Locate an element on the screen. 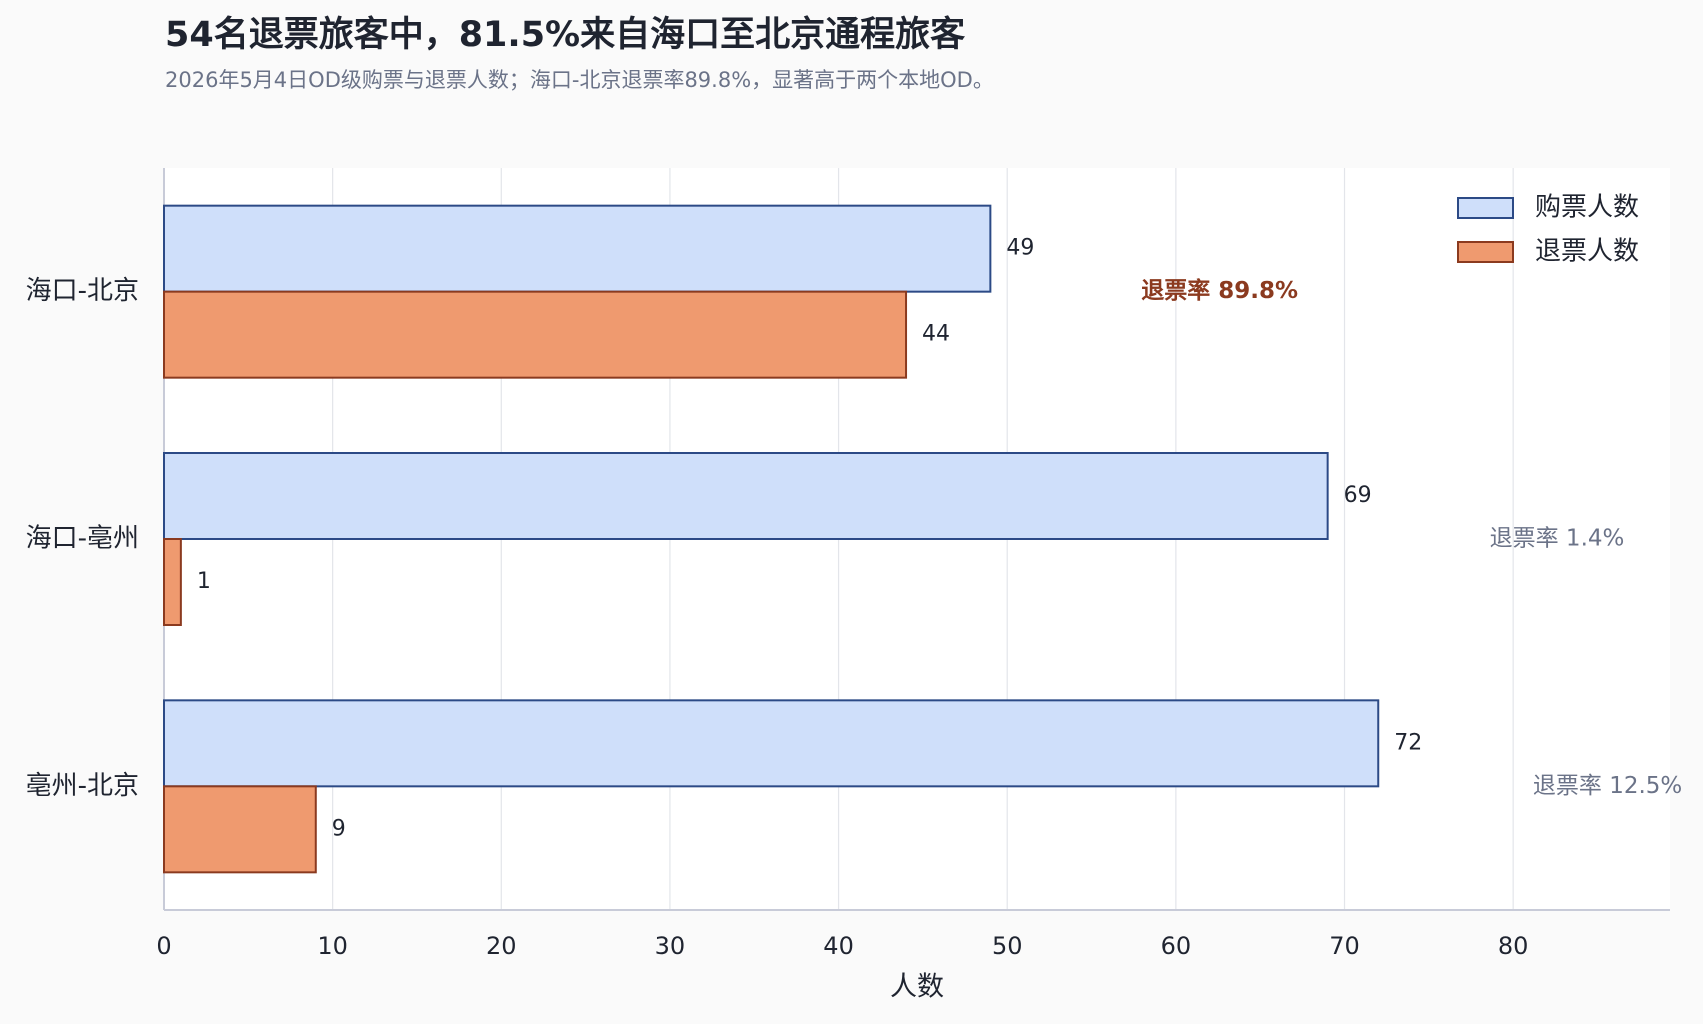 Image resolution: width=1703 pixels, height=1024 pixels. x-tick-label: 30 is located at coordinates (670, 946).